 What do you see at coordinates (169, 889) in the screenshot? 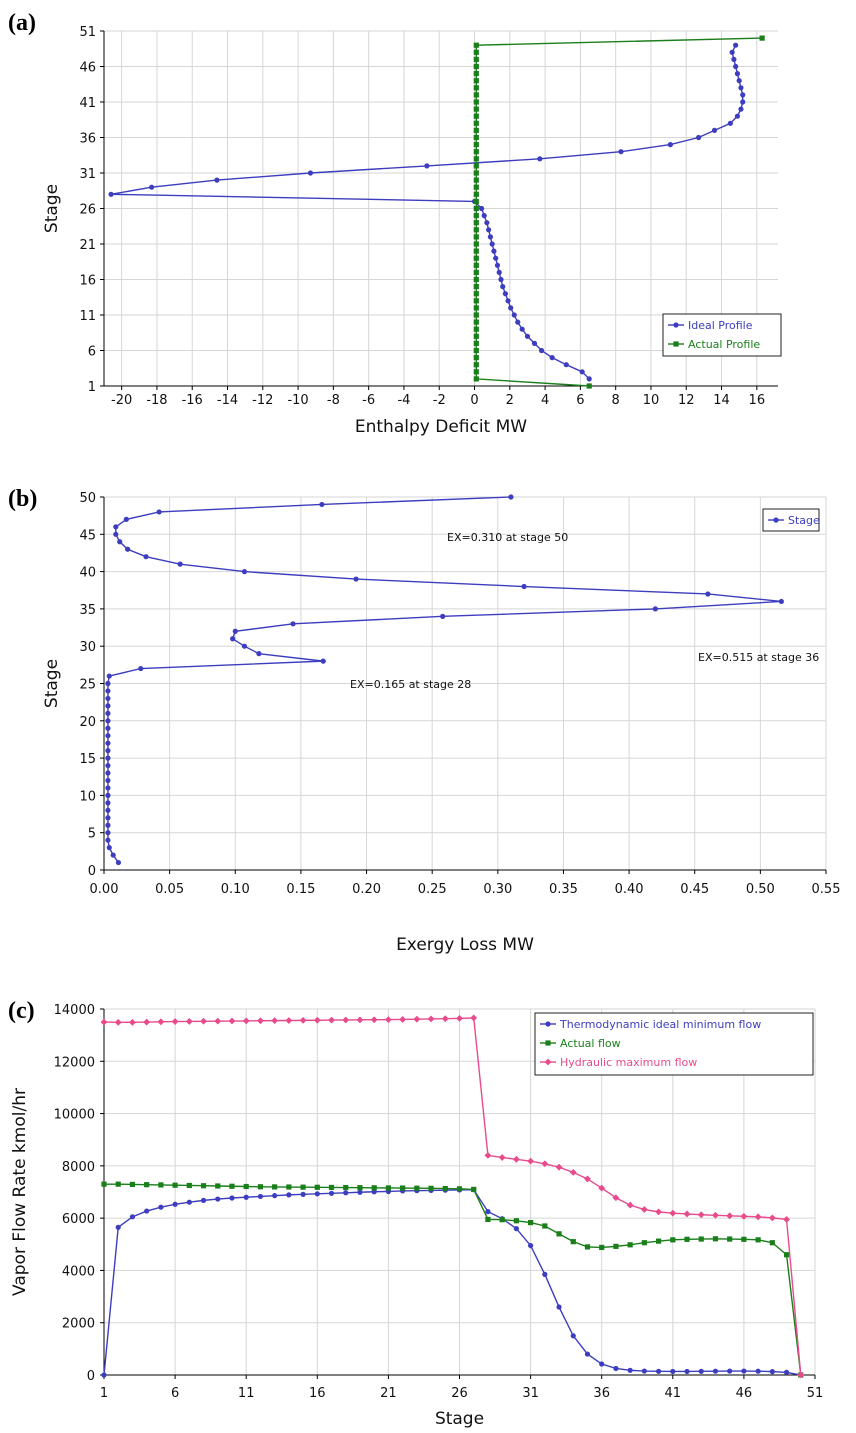
I see `x-tick-label: 0.05` at bounding box center [169, 889].